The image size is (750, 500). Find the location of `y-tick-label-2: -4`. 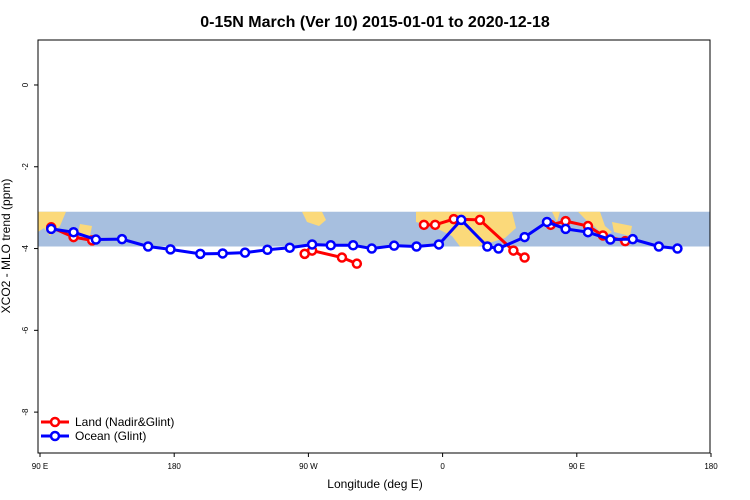

y-tick-label-2: -4 is located at coordinates (25, 248).